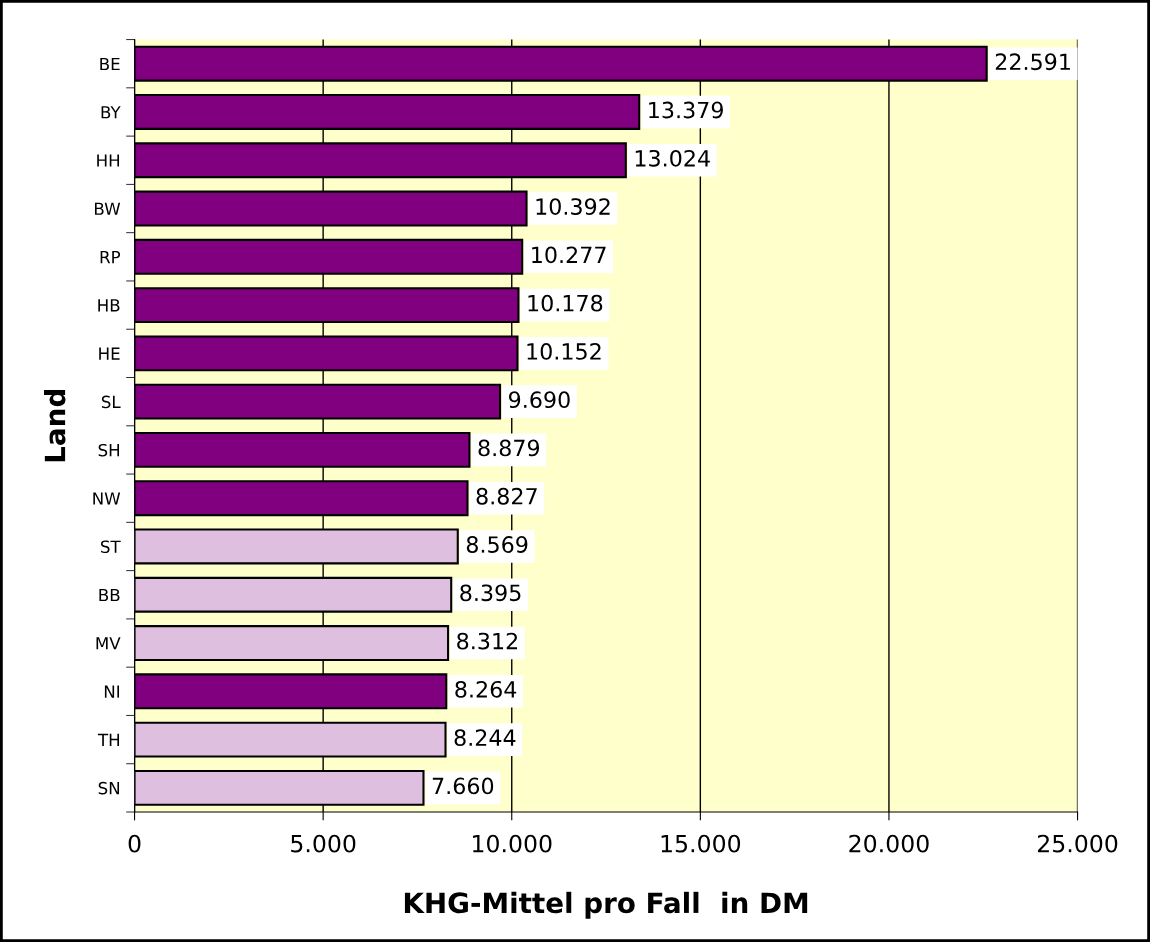 This screenshot has width=1150, height=942. What do you see at coordinates (1032, 62) in the screenshot?
I see `data-label: 22.591` at bounding box center [1032, 62].